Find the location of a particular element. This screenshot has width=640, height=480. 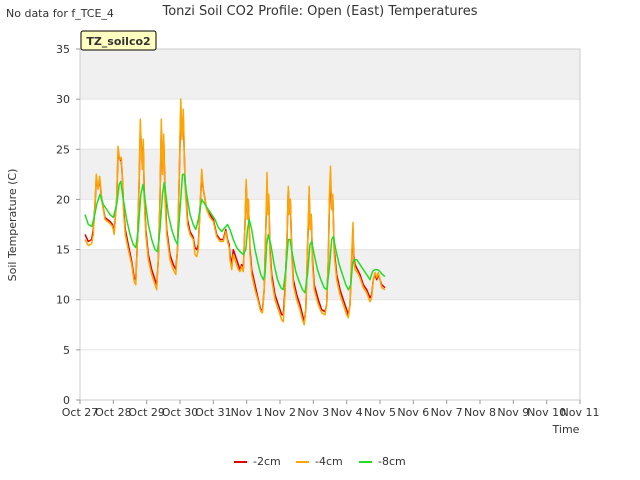

x-axis-label: Time is located at coordinates (566, 429).